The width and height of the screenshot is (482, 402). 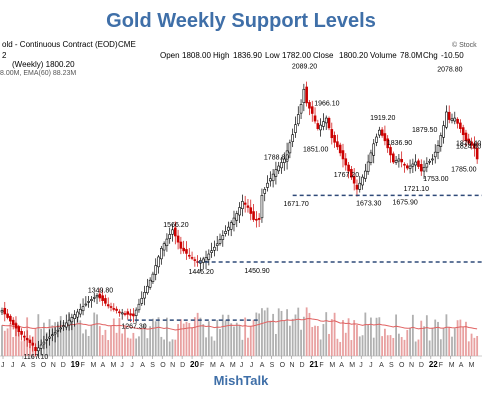 What do you see at coordinates (441, 365) in the screenshot?
I see `x-tick-label: F` at bounding box center [441, 365].